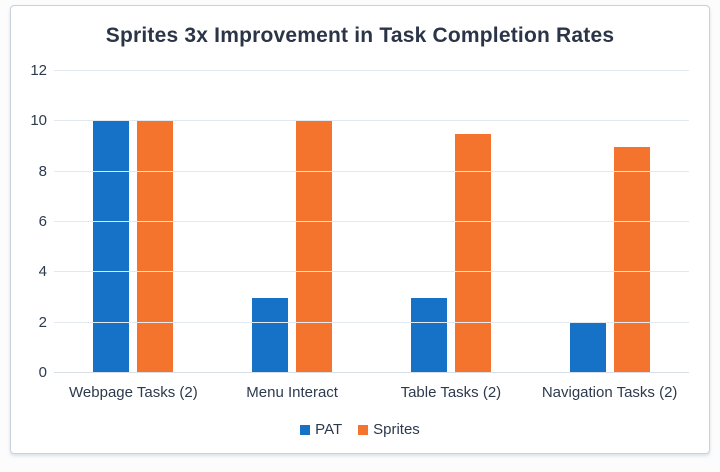 The height and width of the screenshot is (472, 720). I want to click on x-axis-label-1: Webpage Tasks (2), so click(133, 392).